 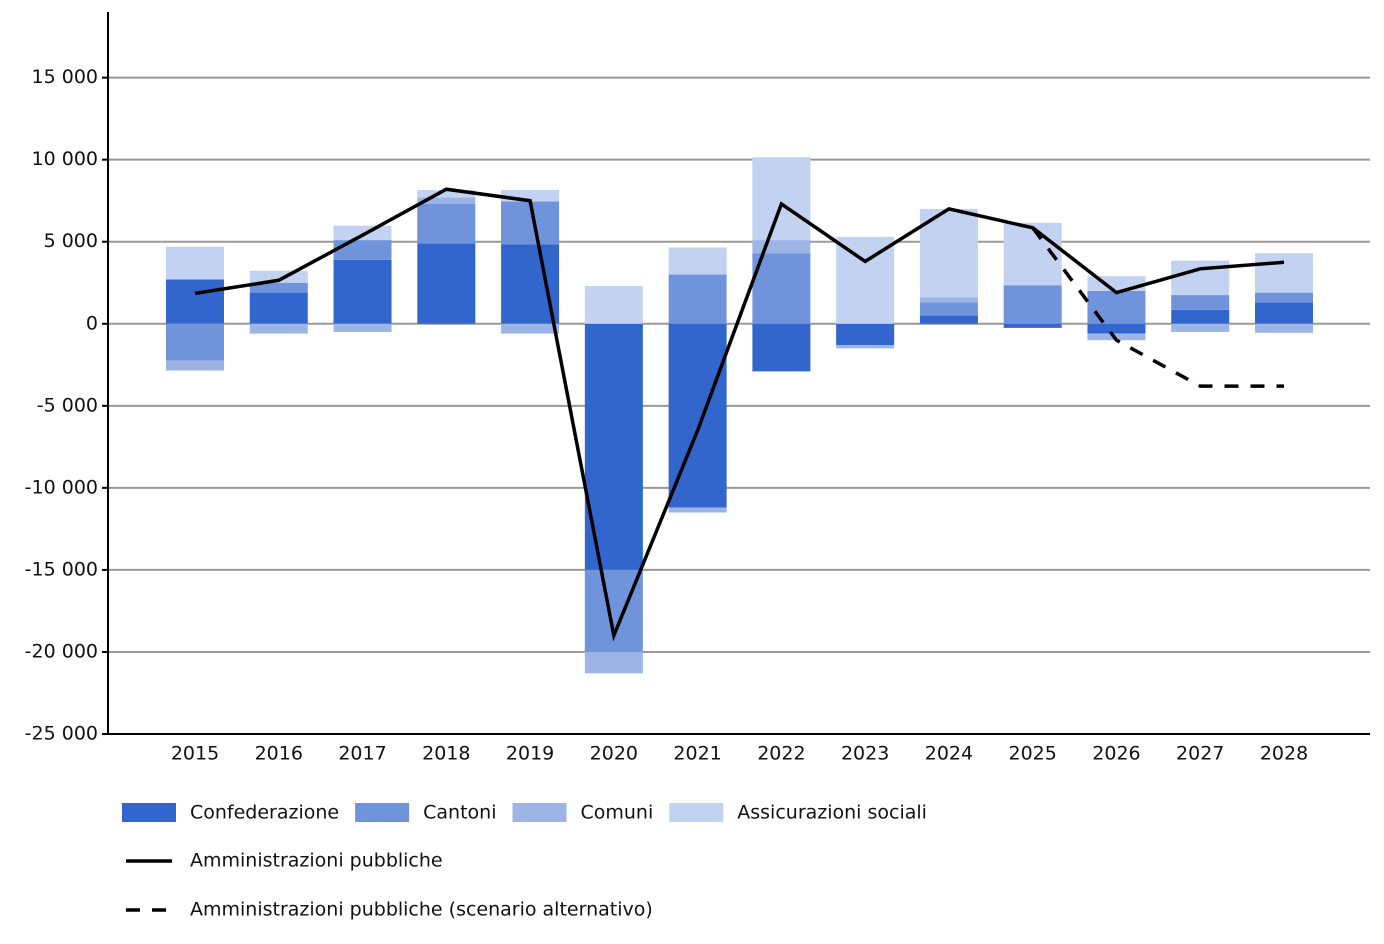 I want to click on y-tick-label: 0, so click(x=92, y=323).